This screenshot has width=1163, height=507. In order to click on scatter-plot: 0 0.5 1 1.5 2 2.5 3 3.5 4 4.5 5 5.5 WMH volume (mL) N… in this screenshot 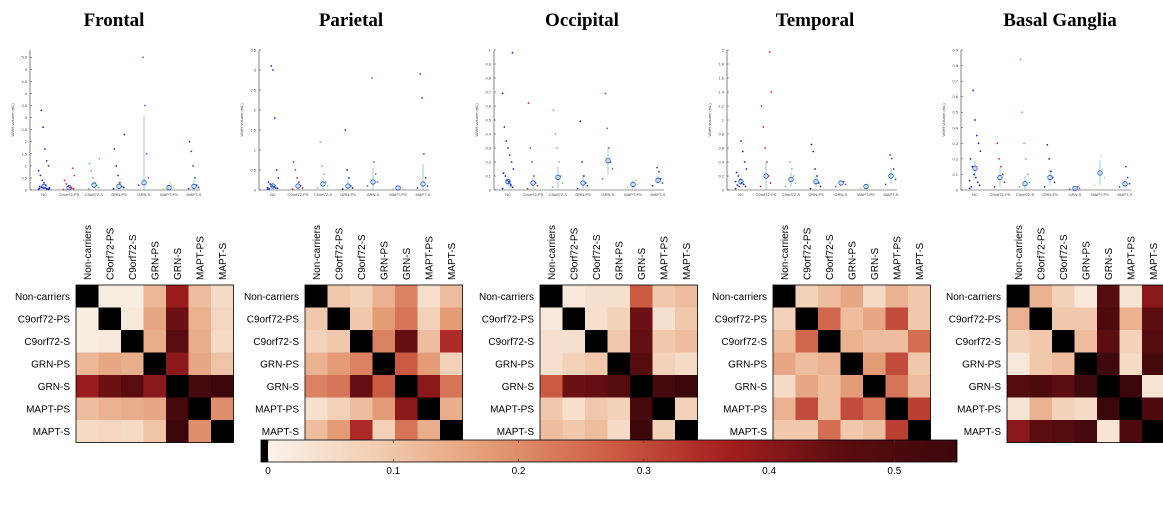, I will do `click(106, 123)`.